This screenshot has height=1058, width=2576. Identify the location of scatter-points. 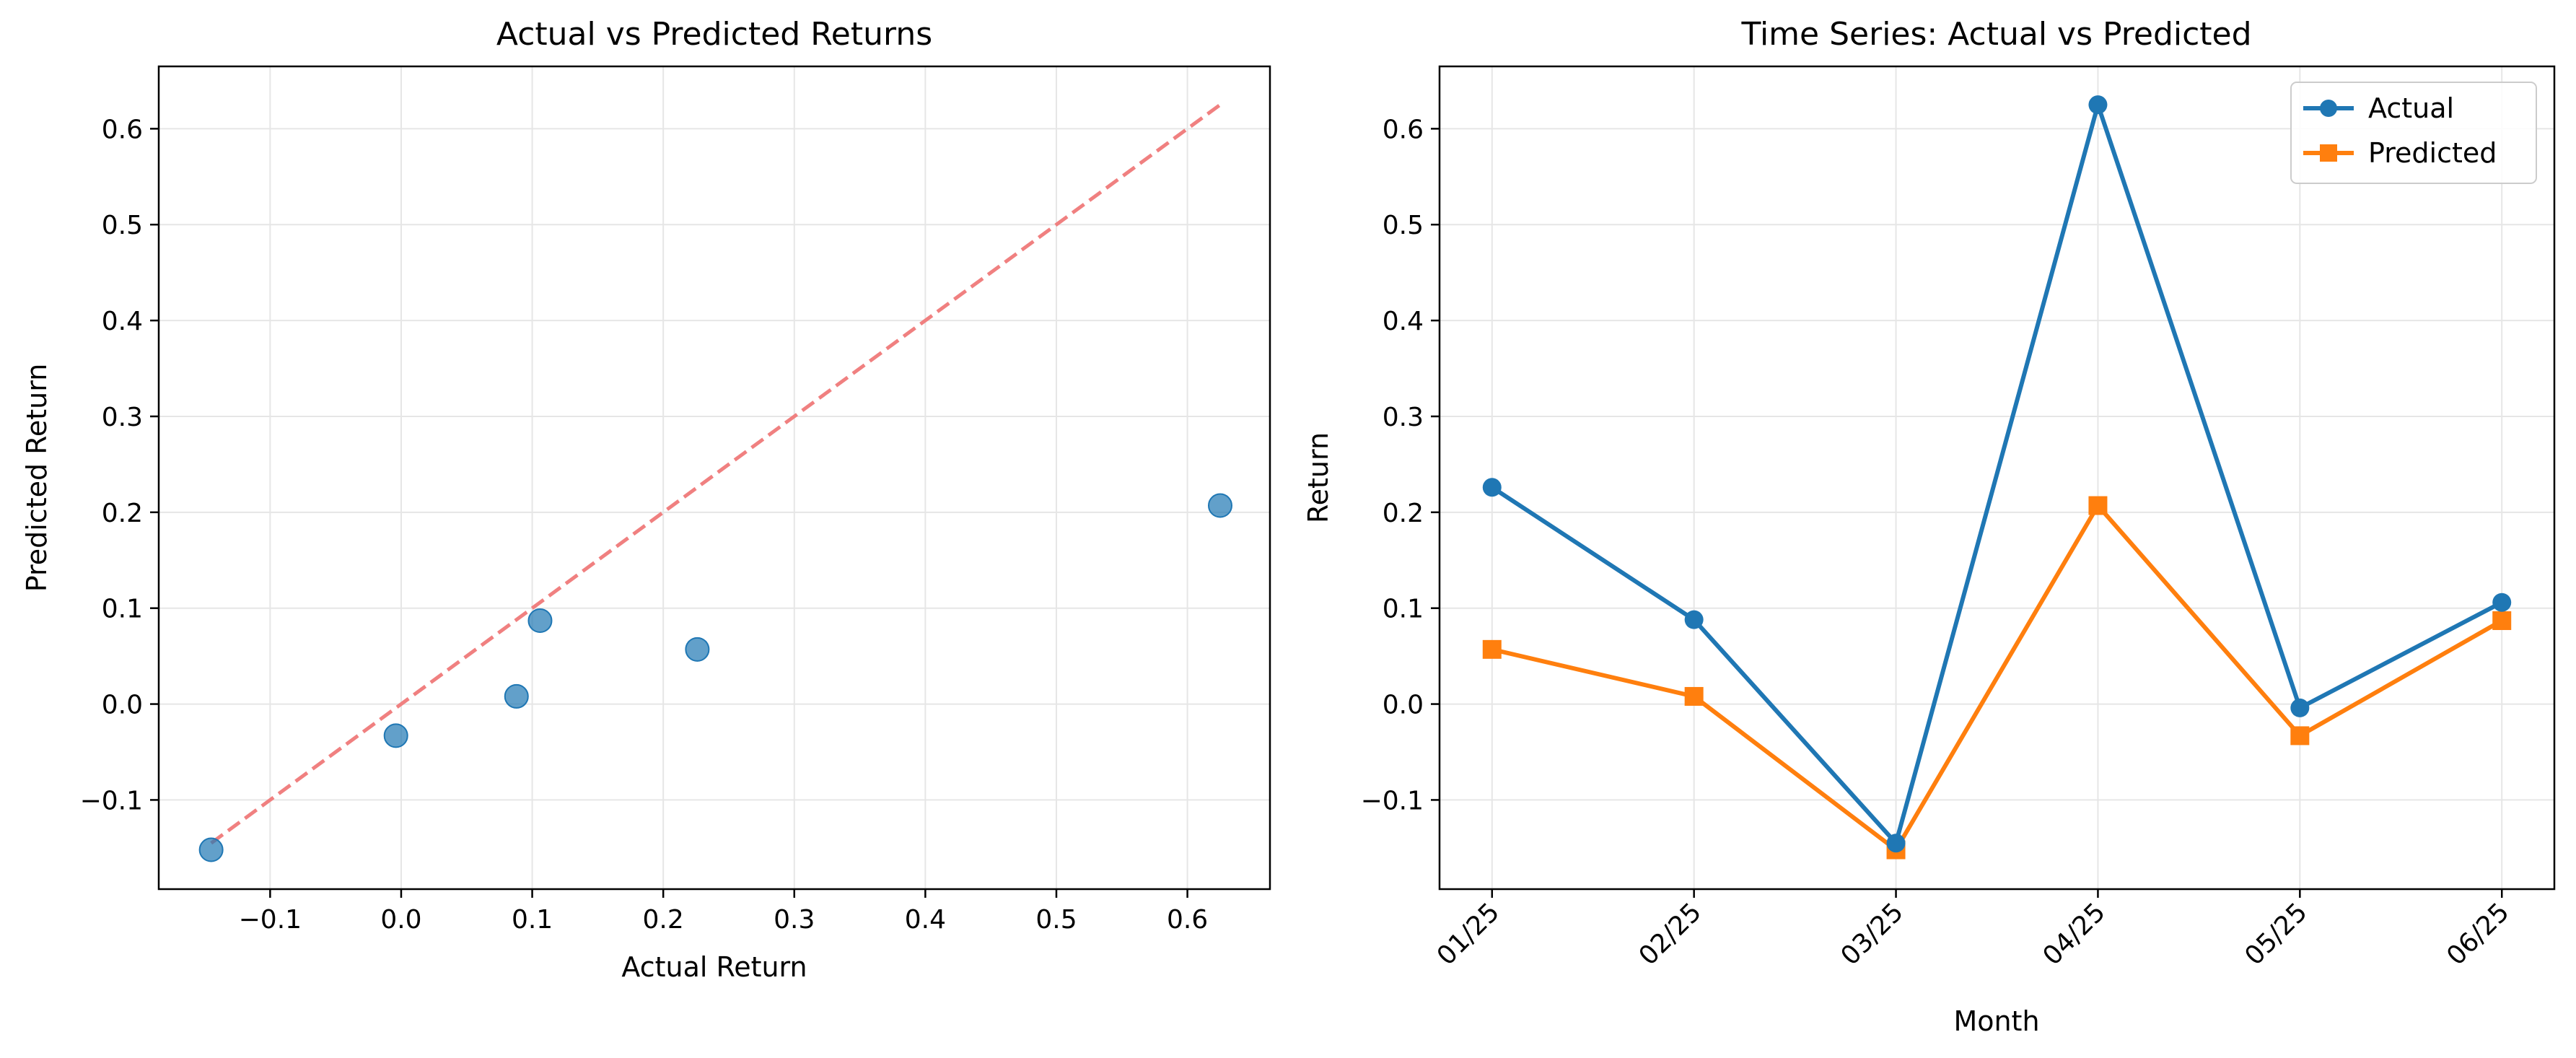
(715, 677).